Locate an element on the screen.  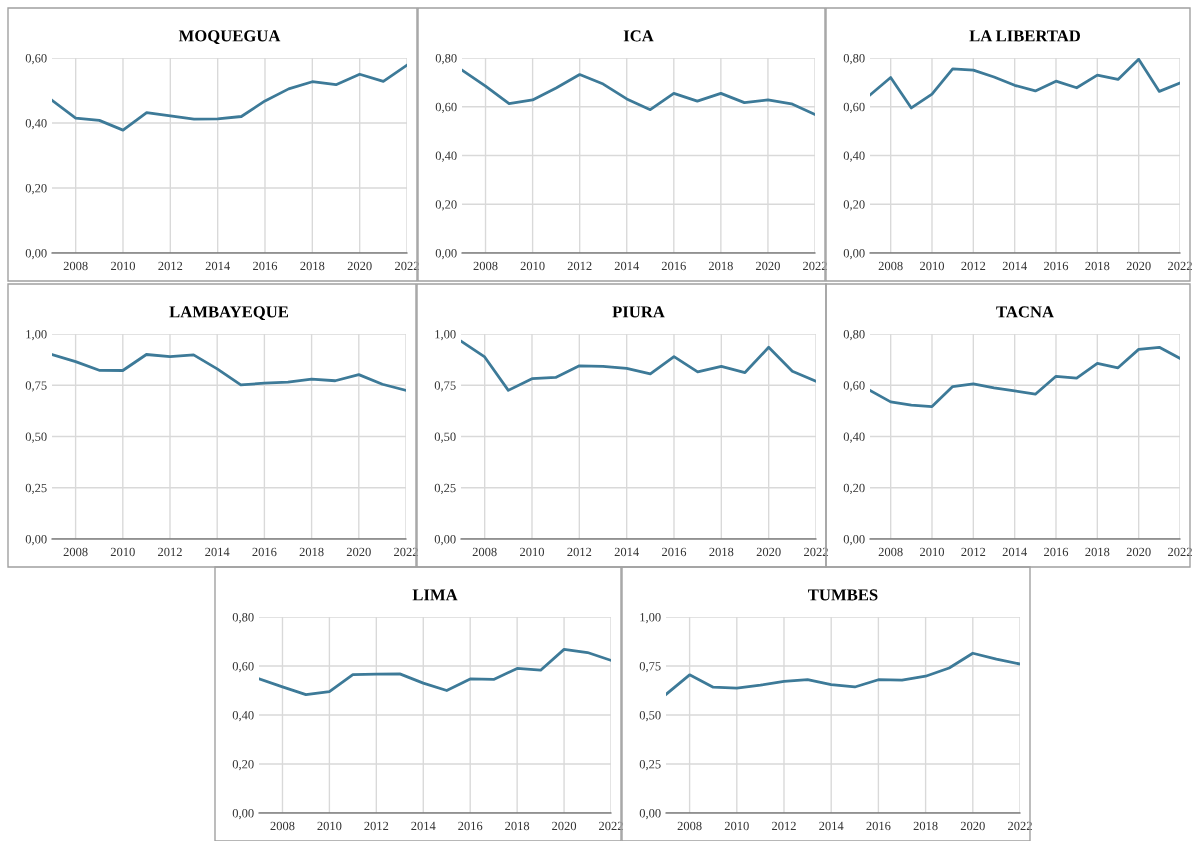
chart-title: LA LIBERTAD is located at coordinates (1025, 36).